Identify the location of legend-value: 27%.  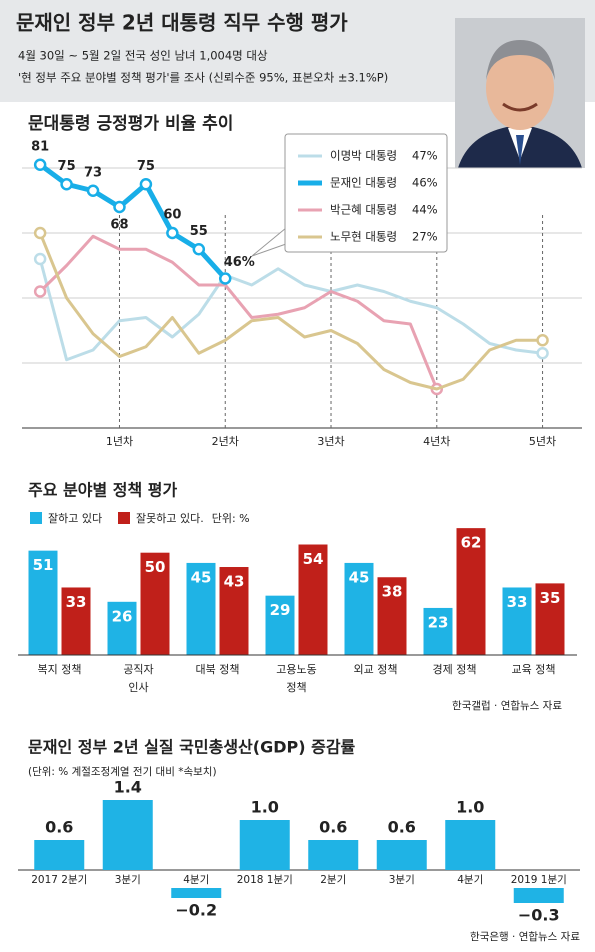
(425, 237).